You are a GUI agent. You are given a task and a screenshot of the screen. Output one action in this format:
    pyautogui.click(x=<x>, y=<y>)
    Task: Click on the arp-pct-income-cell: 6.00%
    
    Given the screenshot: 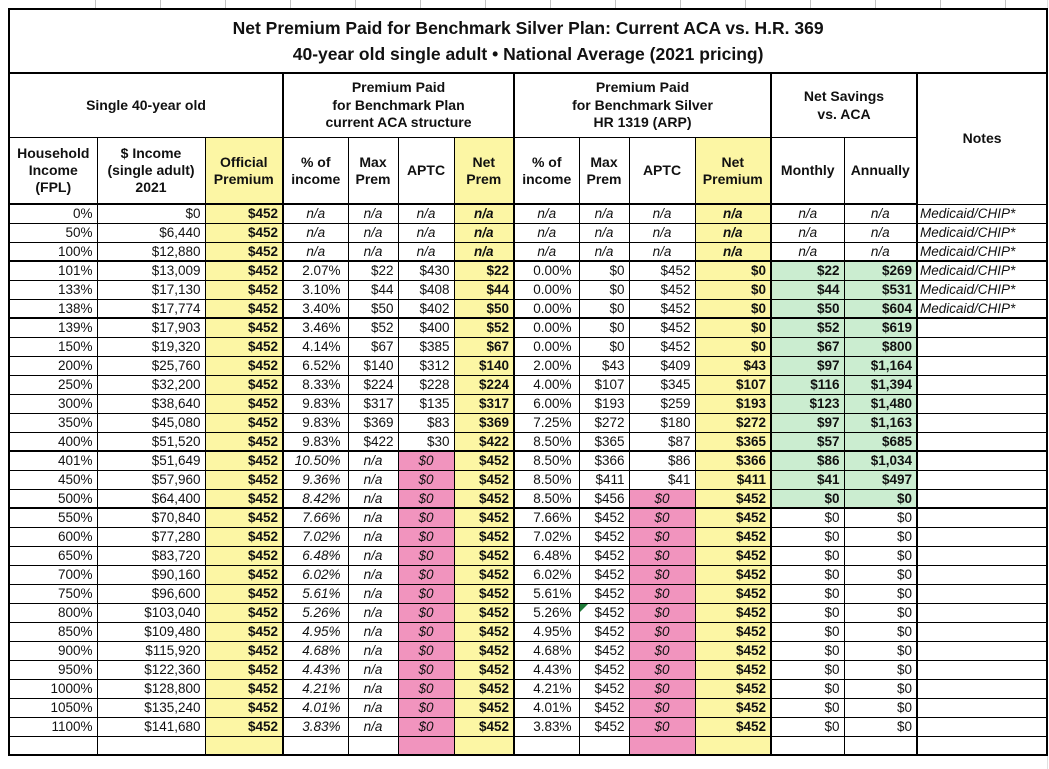 What is the action you would take?
    pyautogui.click(x=546, y=403)
    